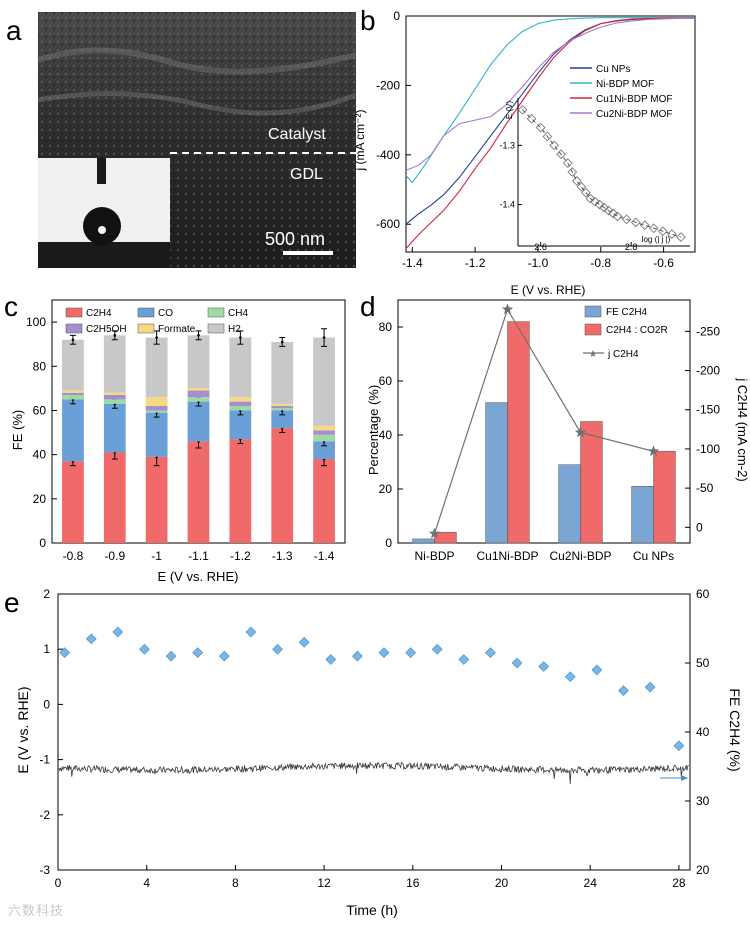 The height and width of the screenshot is (926, 750). Describe the element at coordinates (238, 313) in the screenshot. I see `panel-c-legend-label: CH4` at that location.